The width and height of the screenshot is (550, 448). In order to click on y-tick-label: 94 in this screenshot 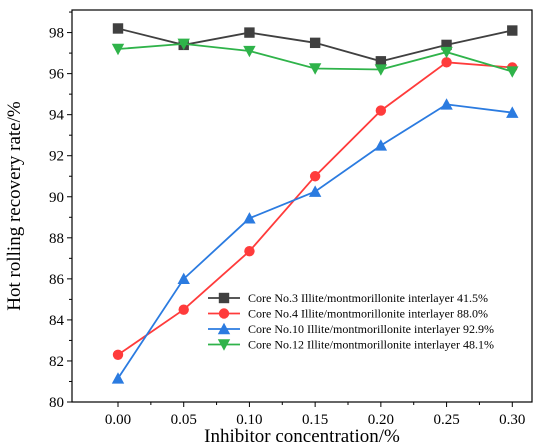, I will do `click(57, 116)`.